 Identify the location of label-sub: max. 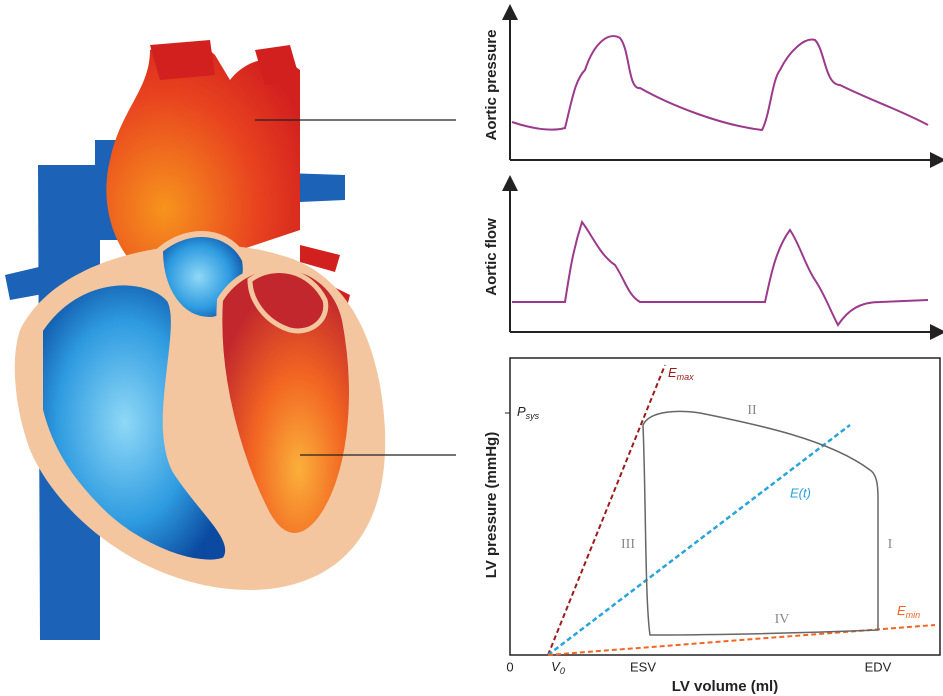
(686, 377).